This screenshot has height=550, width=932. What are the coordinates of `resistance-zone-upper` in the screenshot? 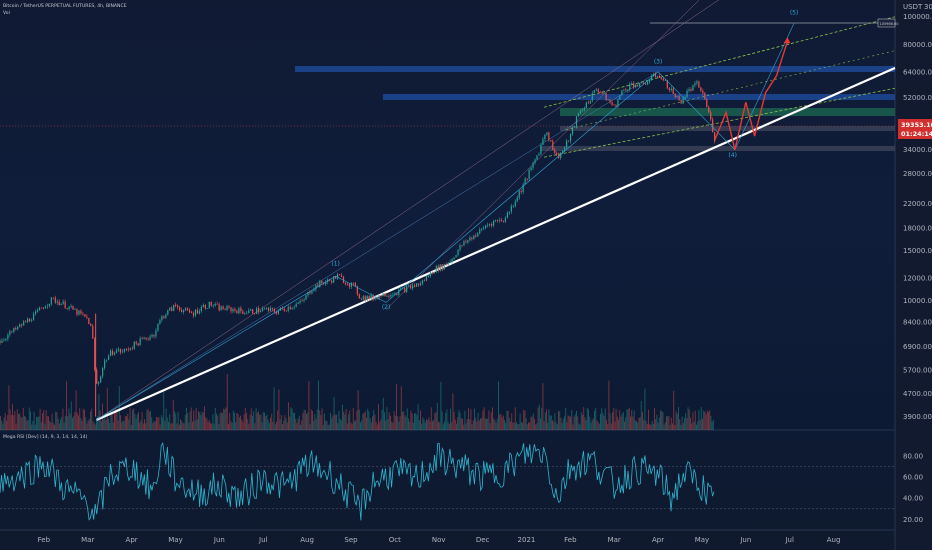 It's located at (595, 69).